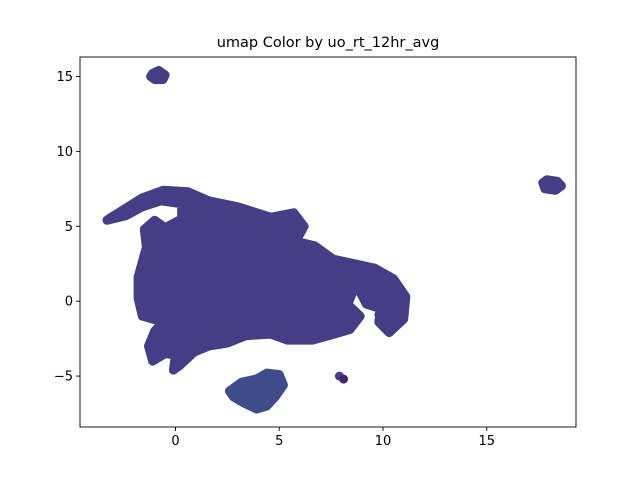 This screenshot has width=640, height=480. I want to click on y-tick-label: 10, so click(64, 152).